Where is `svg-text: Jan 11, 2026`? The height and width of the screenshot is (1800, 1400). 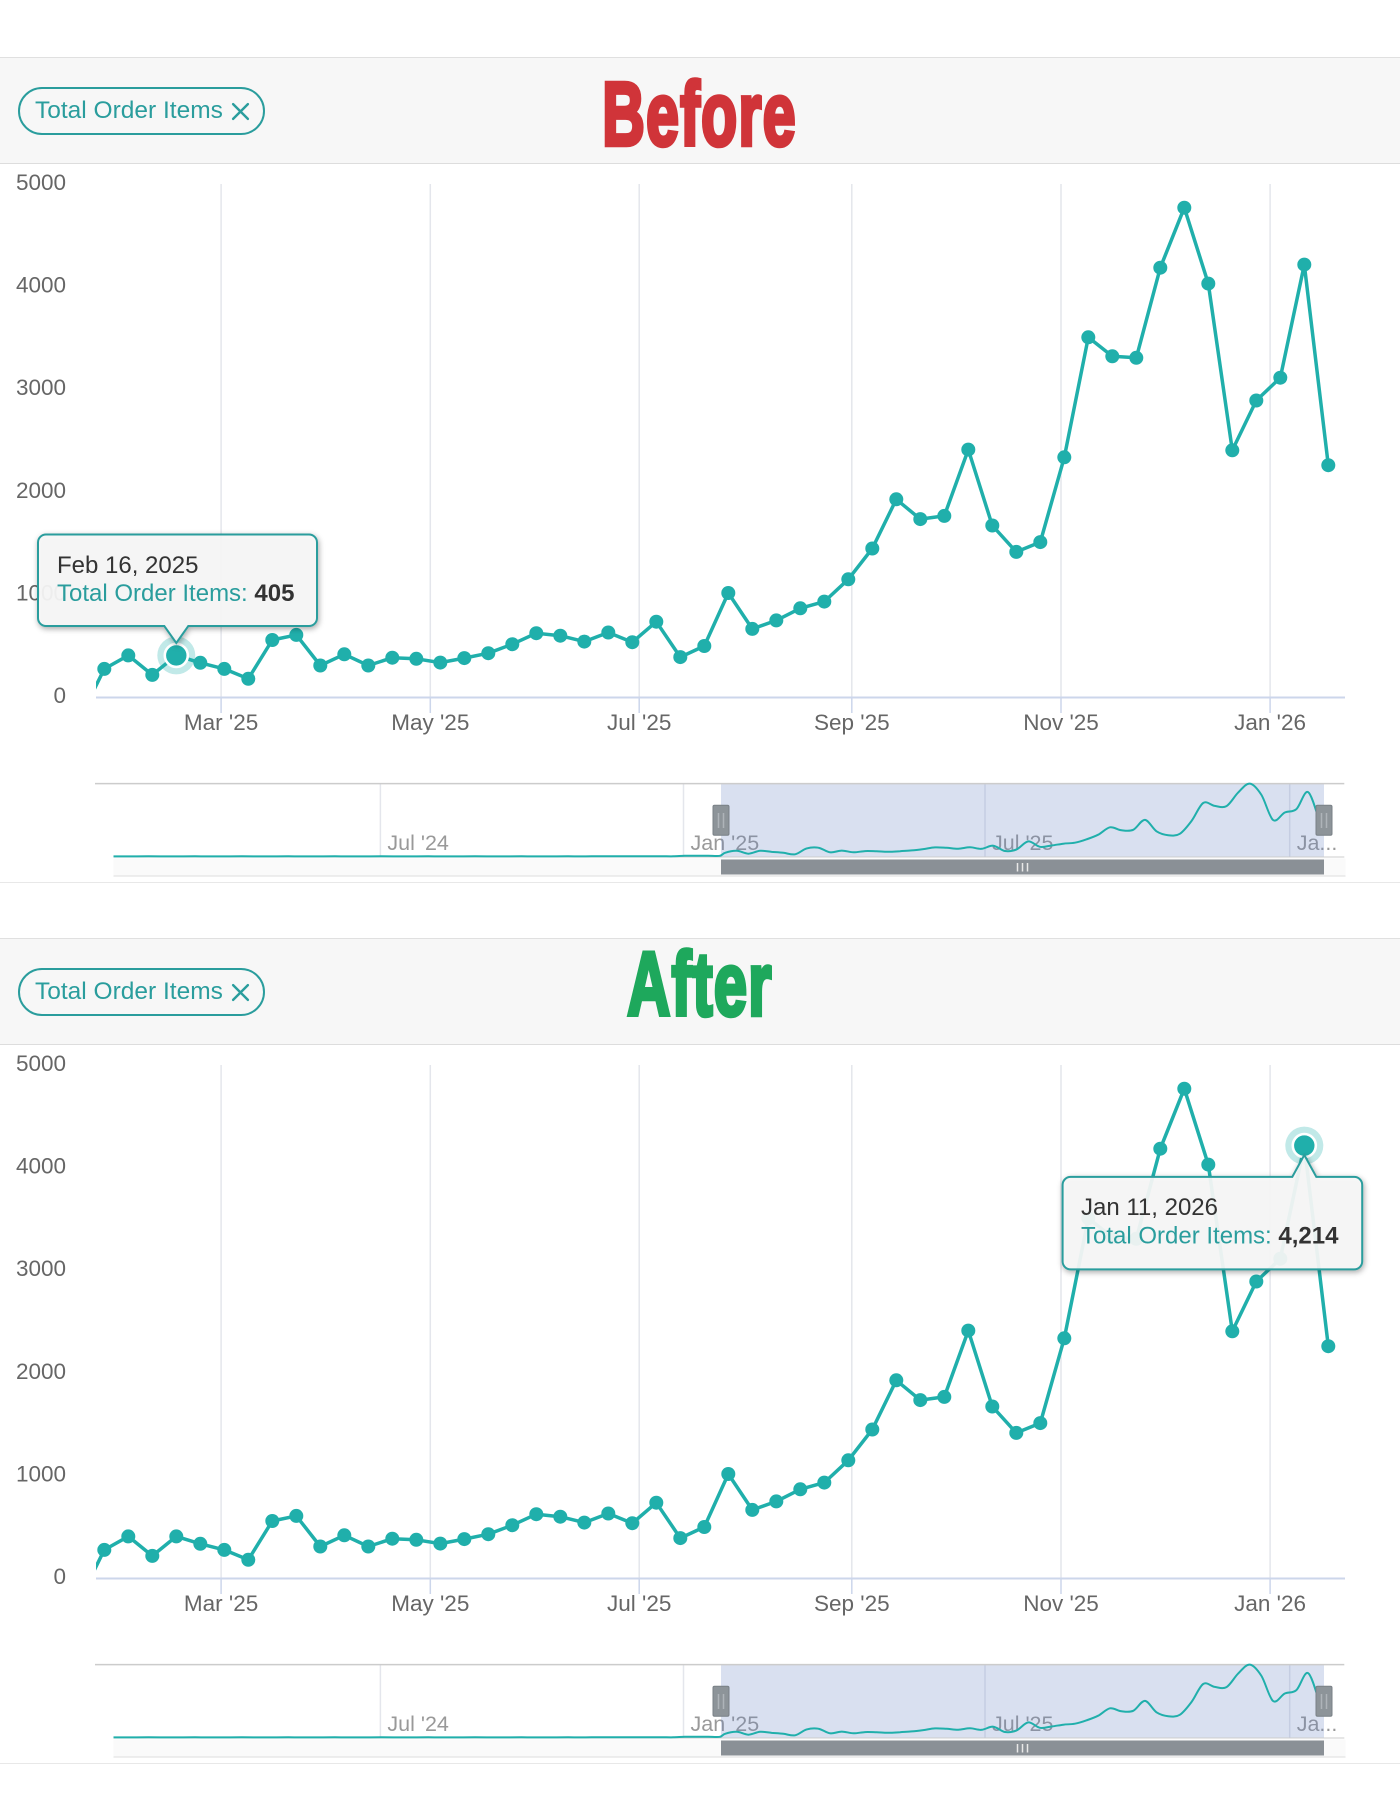
svg-text: Jan 11, 2026 is located at coordinates (1149, 1207).